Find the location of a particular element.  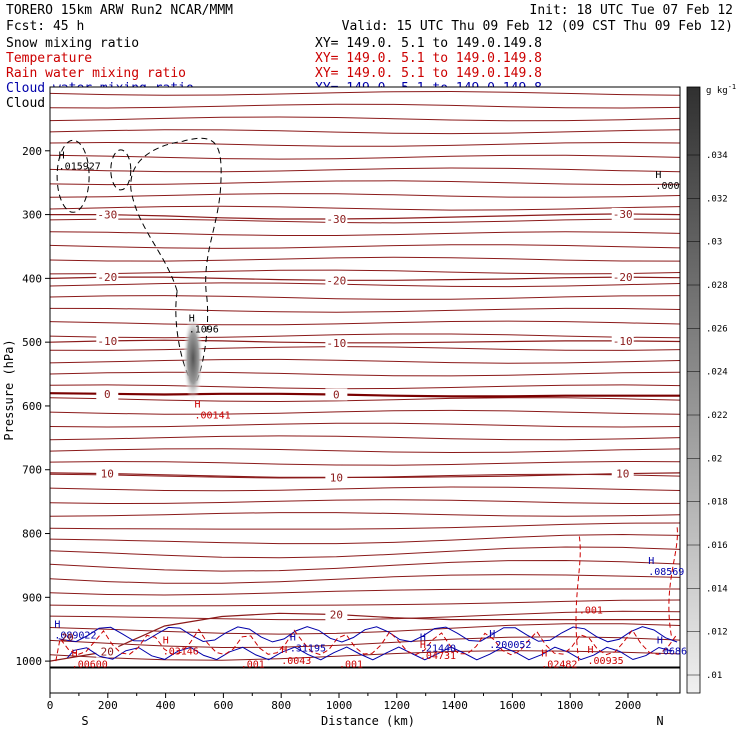

extremum-marker-7: H is located at coordinates (166, 641).